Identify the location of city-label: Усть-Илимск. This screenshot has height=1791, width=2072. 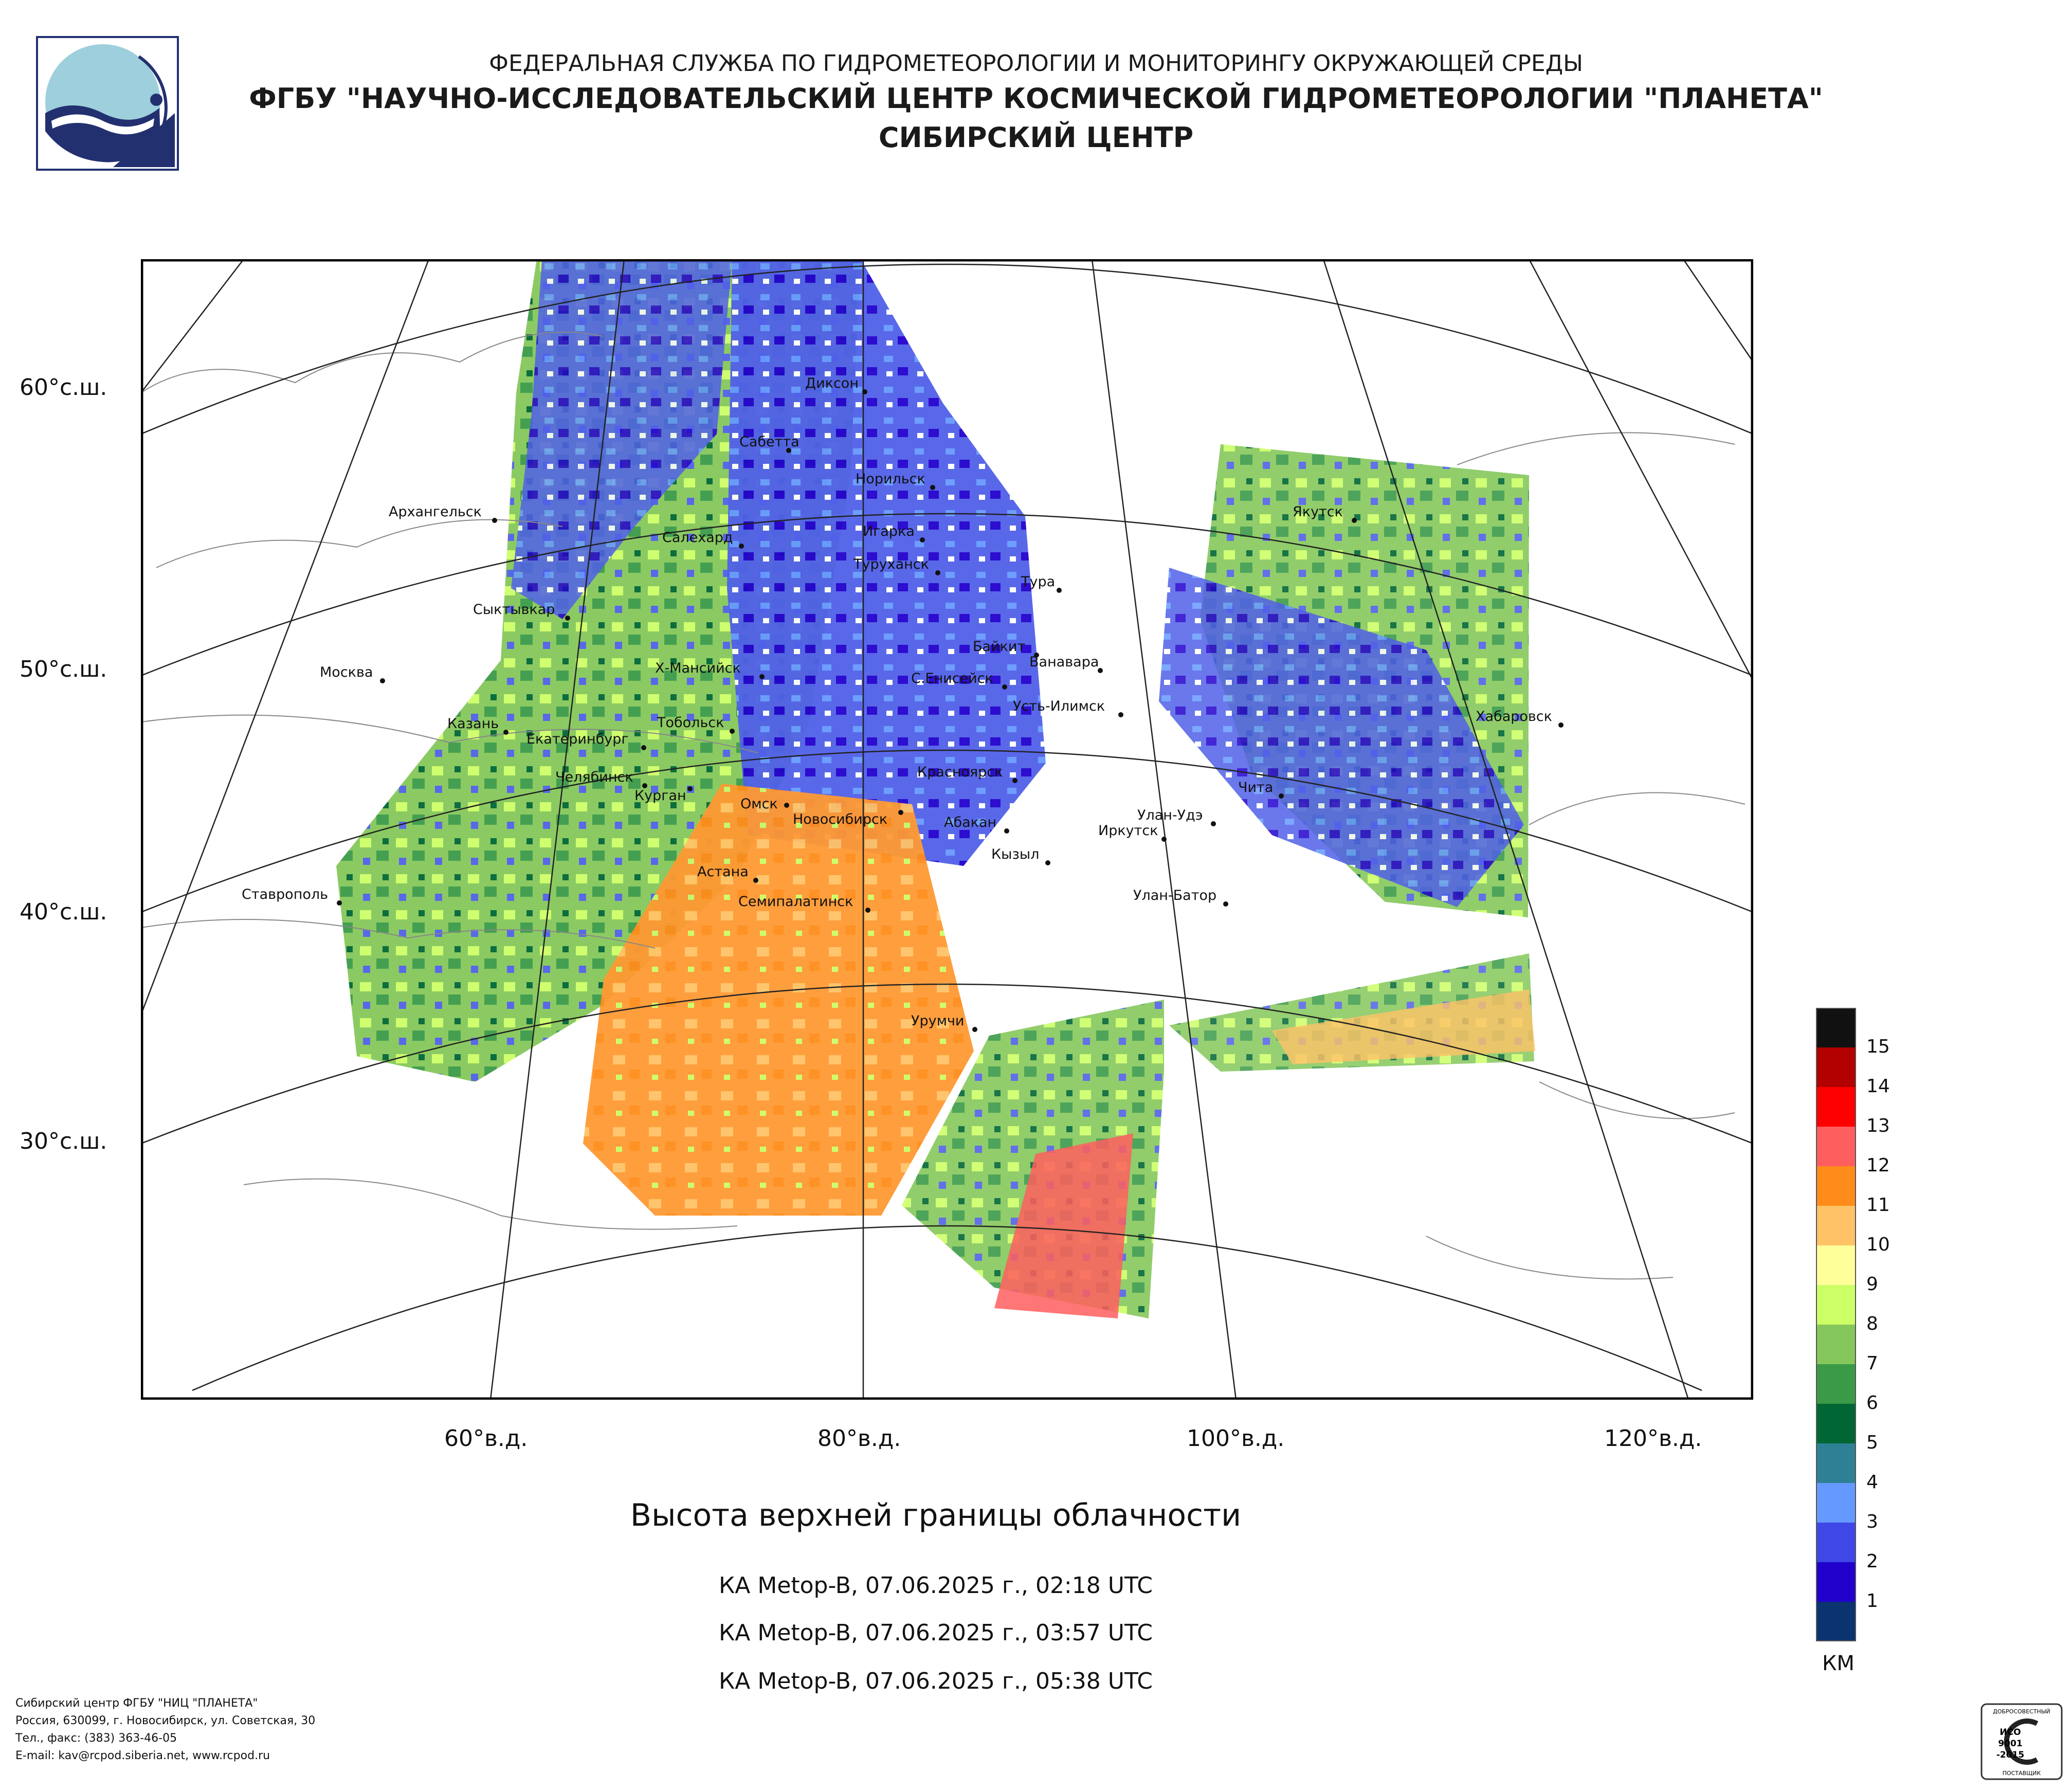
(1059, 706).